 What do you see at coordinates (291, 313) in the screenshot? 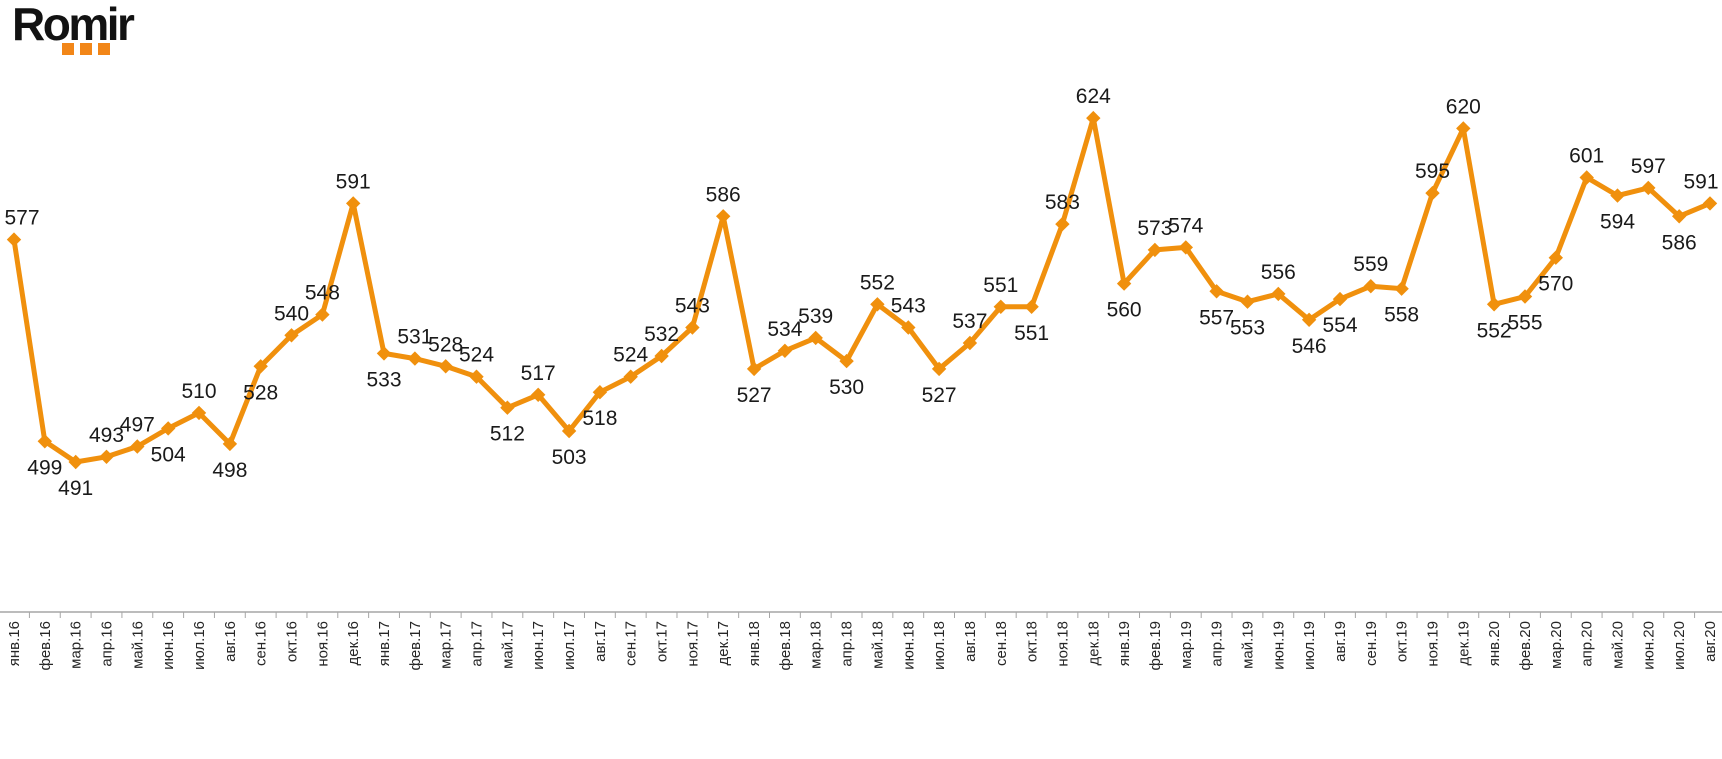
I see `data-label: 540` at bounding box center [291, 313].